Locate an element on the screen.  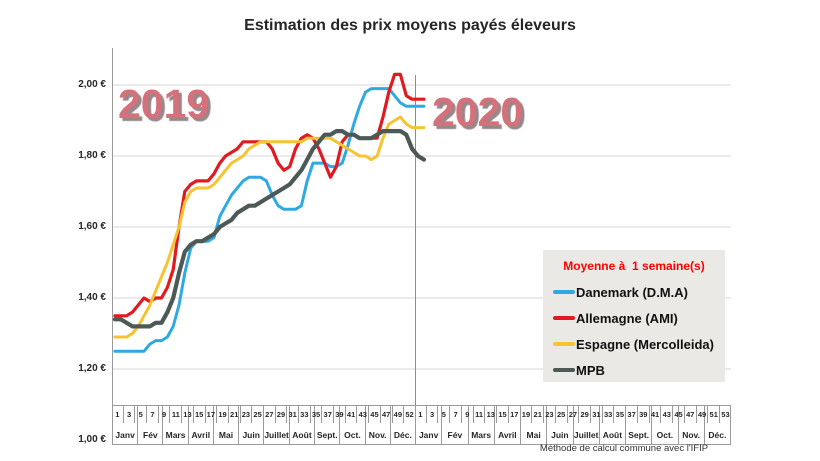
legend-label: Espagne (Mercolleida) is located at coordinates (645, 344).